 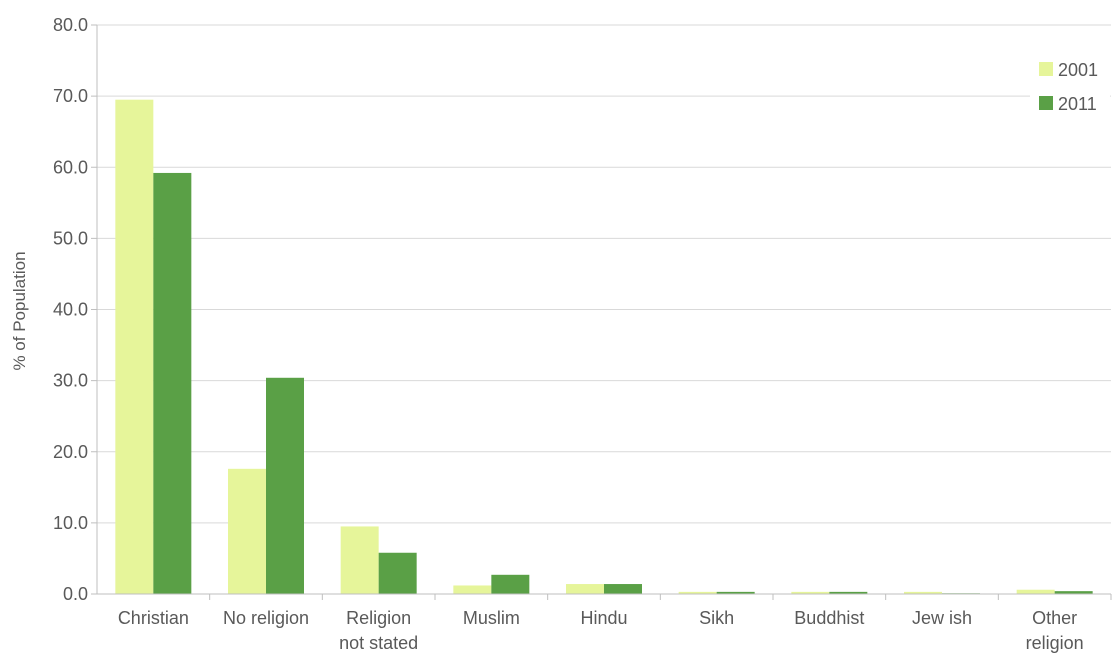 What do you see at coordinates (70, 310) in the screenshot?
I see `y-tick-label: 40.0` at bounding box center [70, 310].